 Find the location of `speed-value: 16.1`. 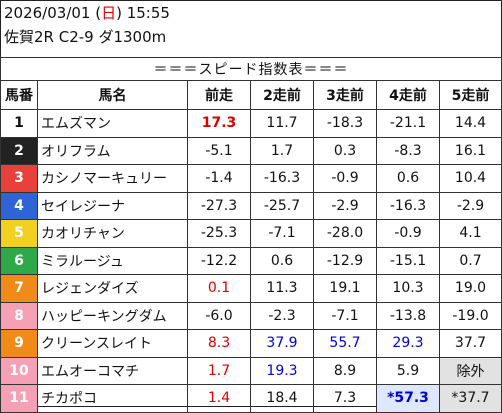

speed-value: 16.1 is located at coordinates (470, 150).